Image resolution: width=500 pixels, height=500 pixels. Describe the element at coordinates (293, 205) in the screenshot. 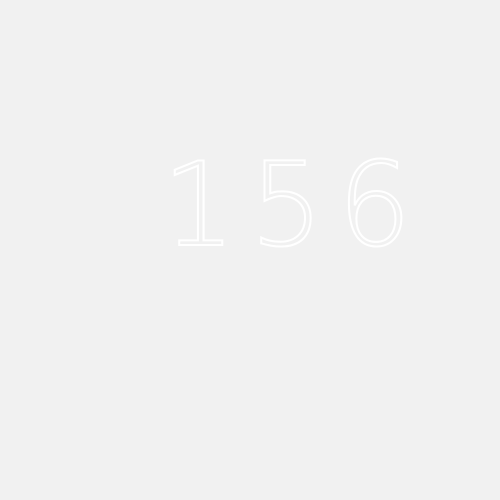

I see `number-display: 156` at that location.